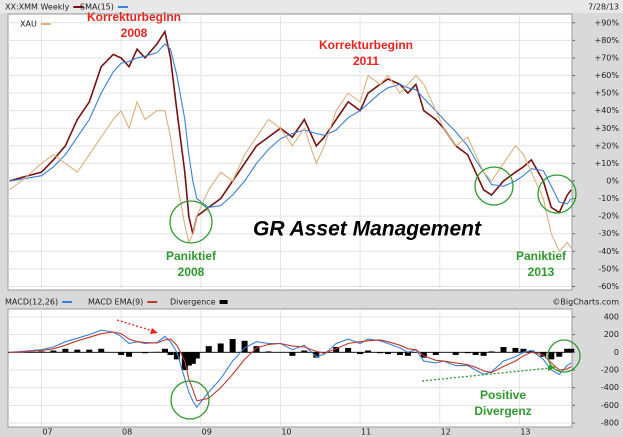 This screenshot has height=437, width=623. I want to click on y-tick-label: -20%, so click(608, 216).